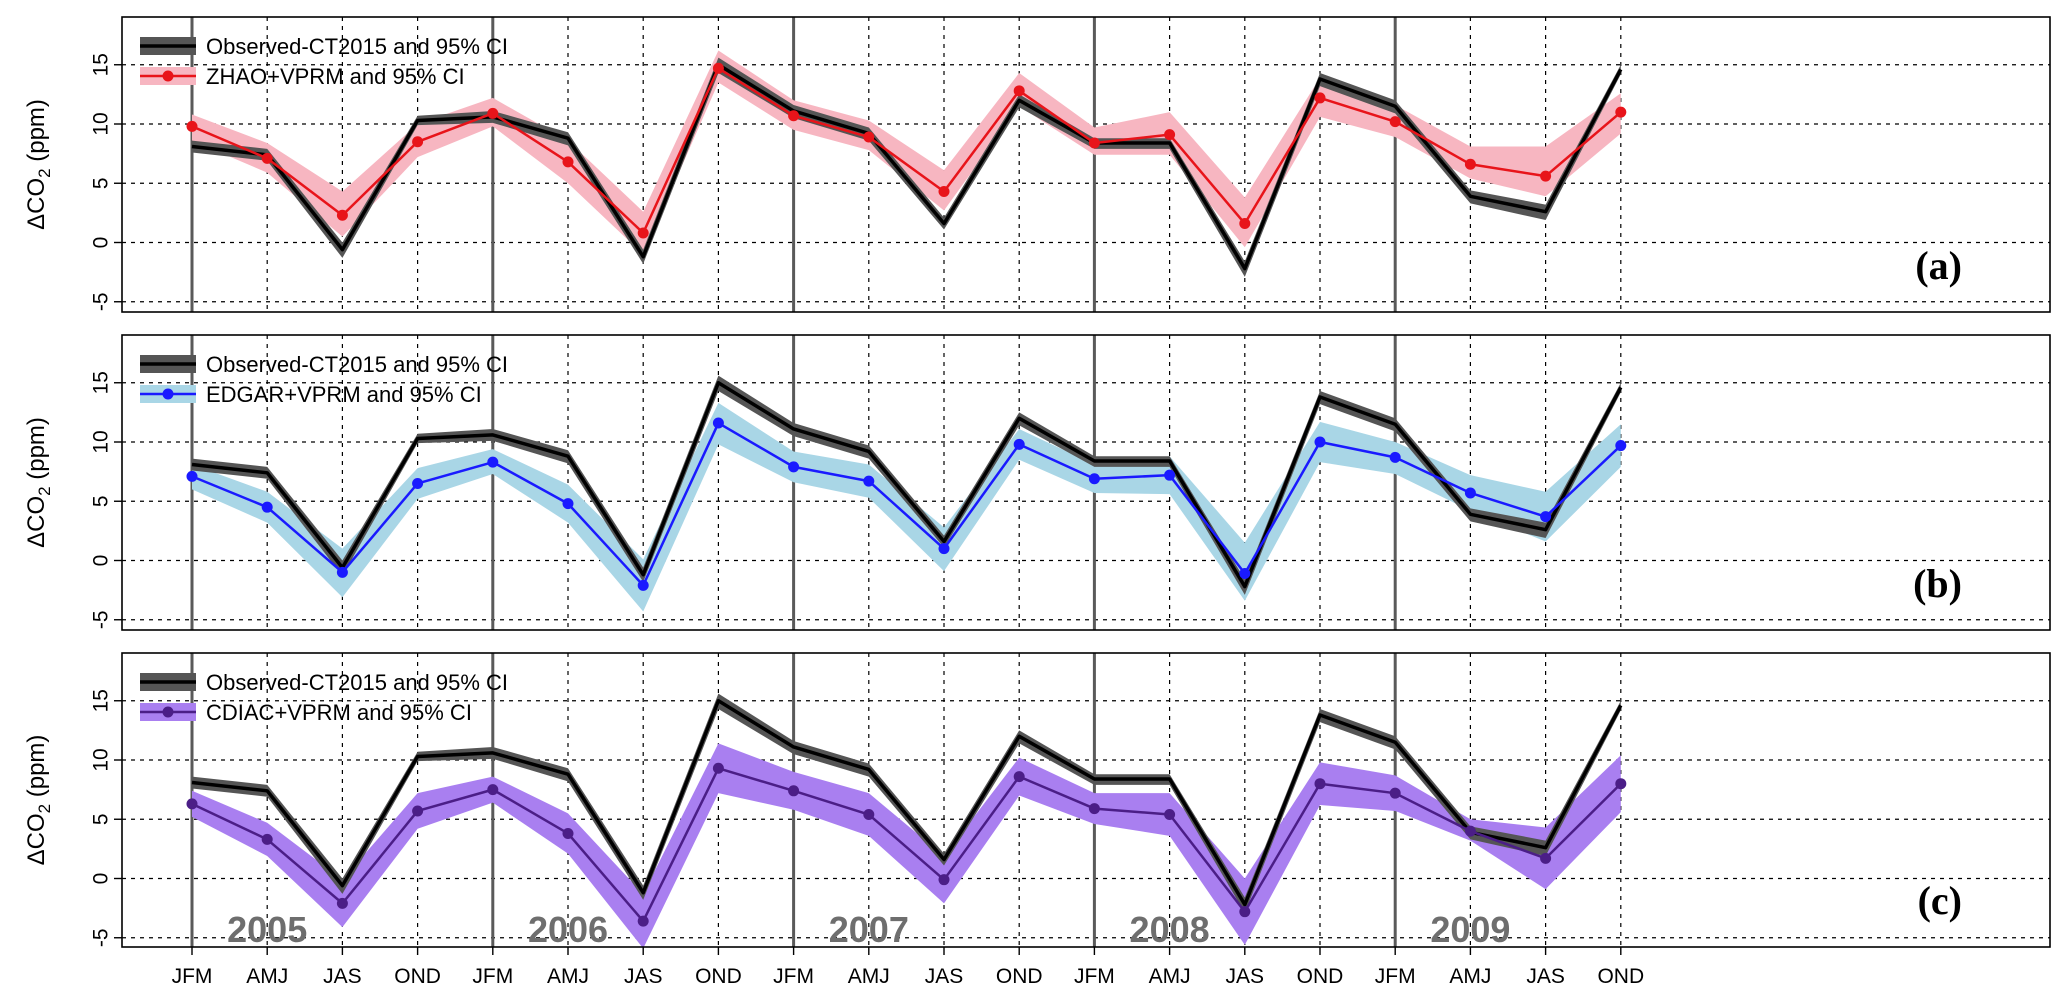  What do you see at coordinates (344, 394) in the screenshot?
I see `legend-model-label: EDGAR+VPRM and 95% CI` at bounding box center [344, 394].